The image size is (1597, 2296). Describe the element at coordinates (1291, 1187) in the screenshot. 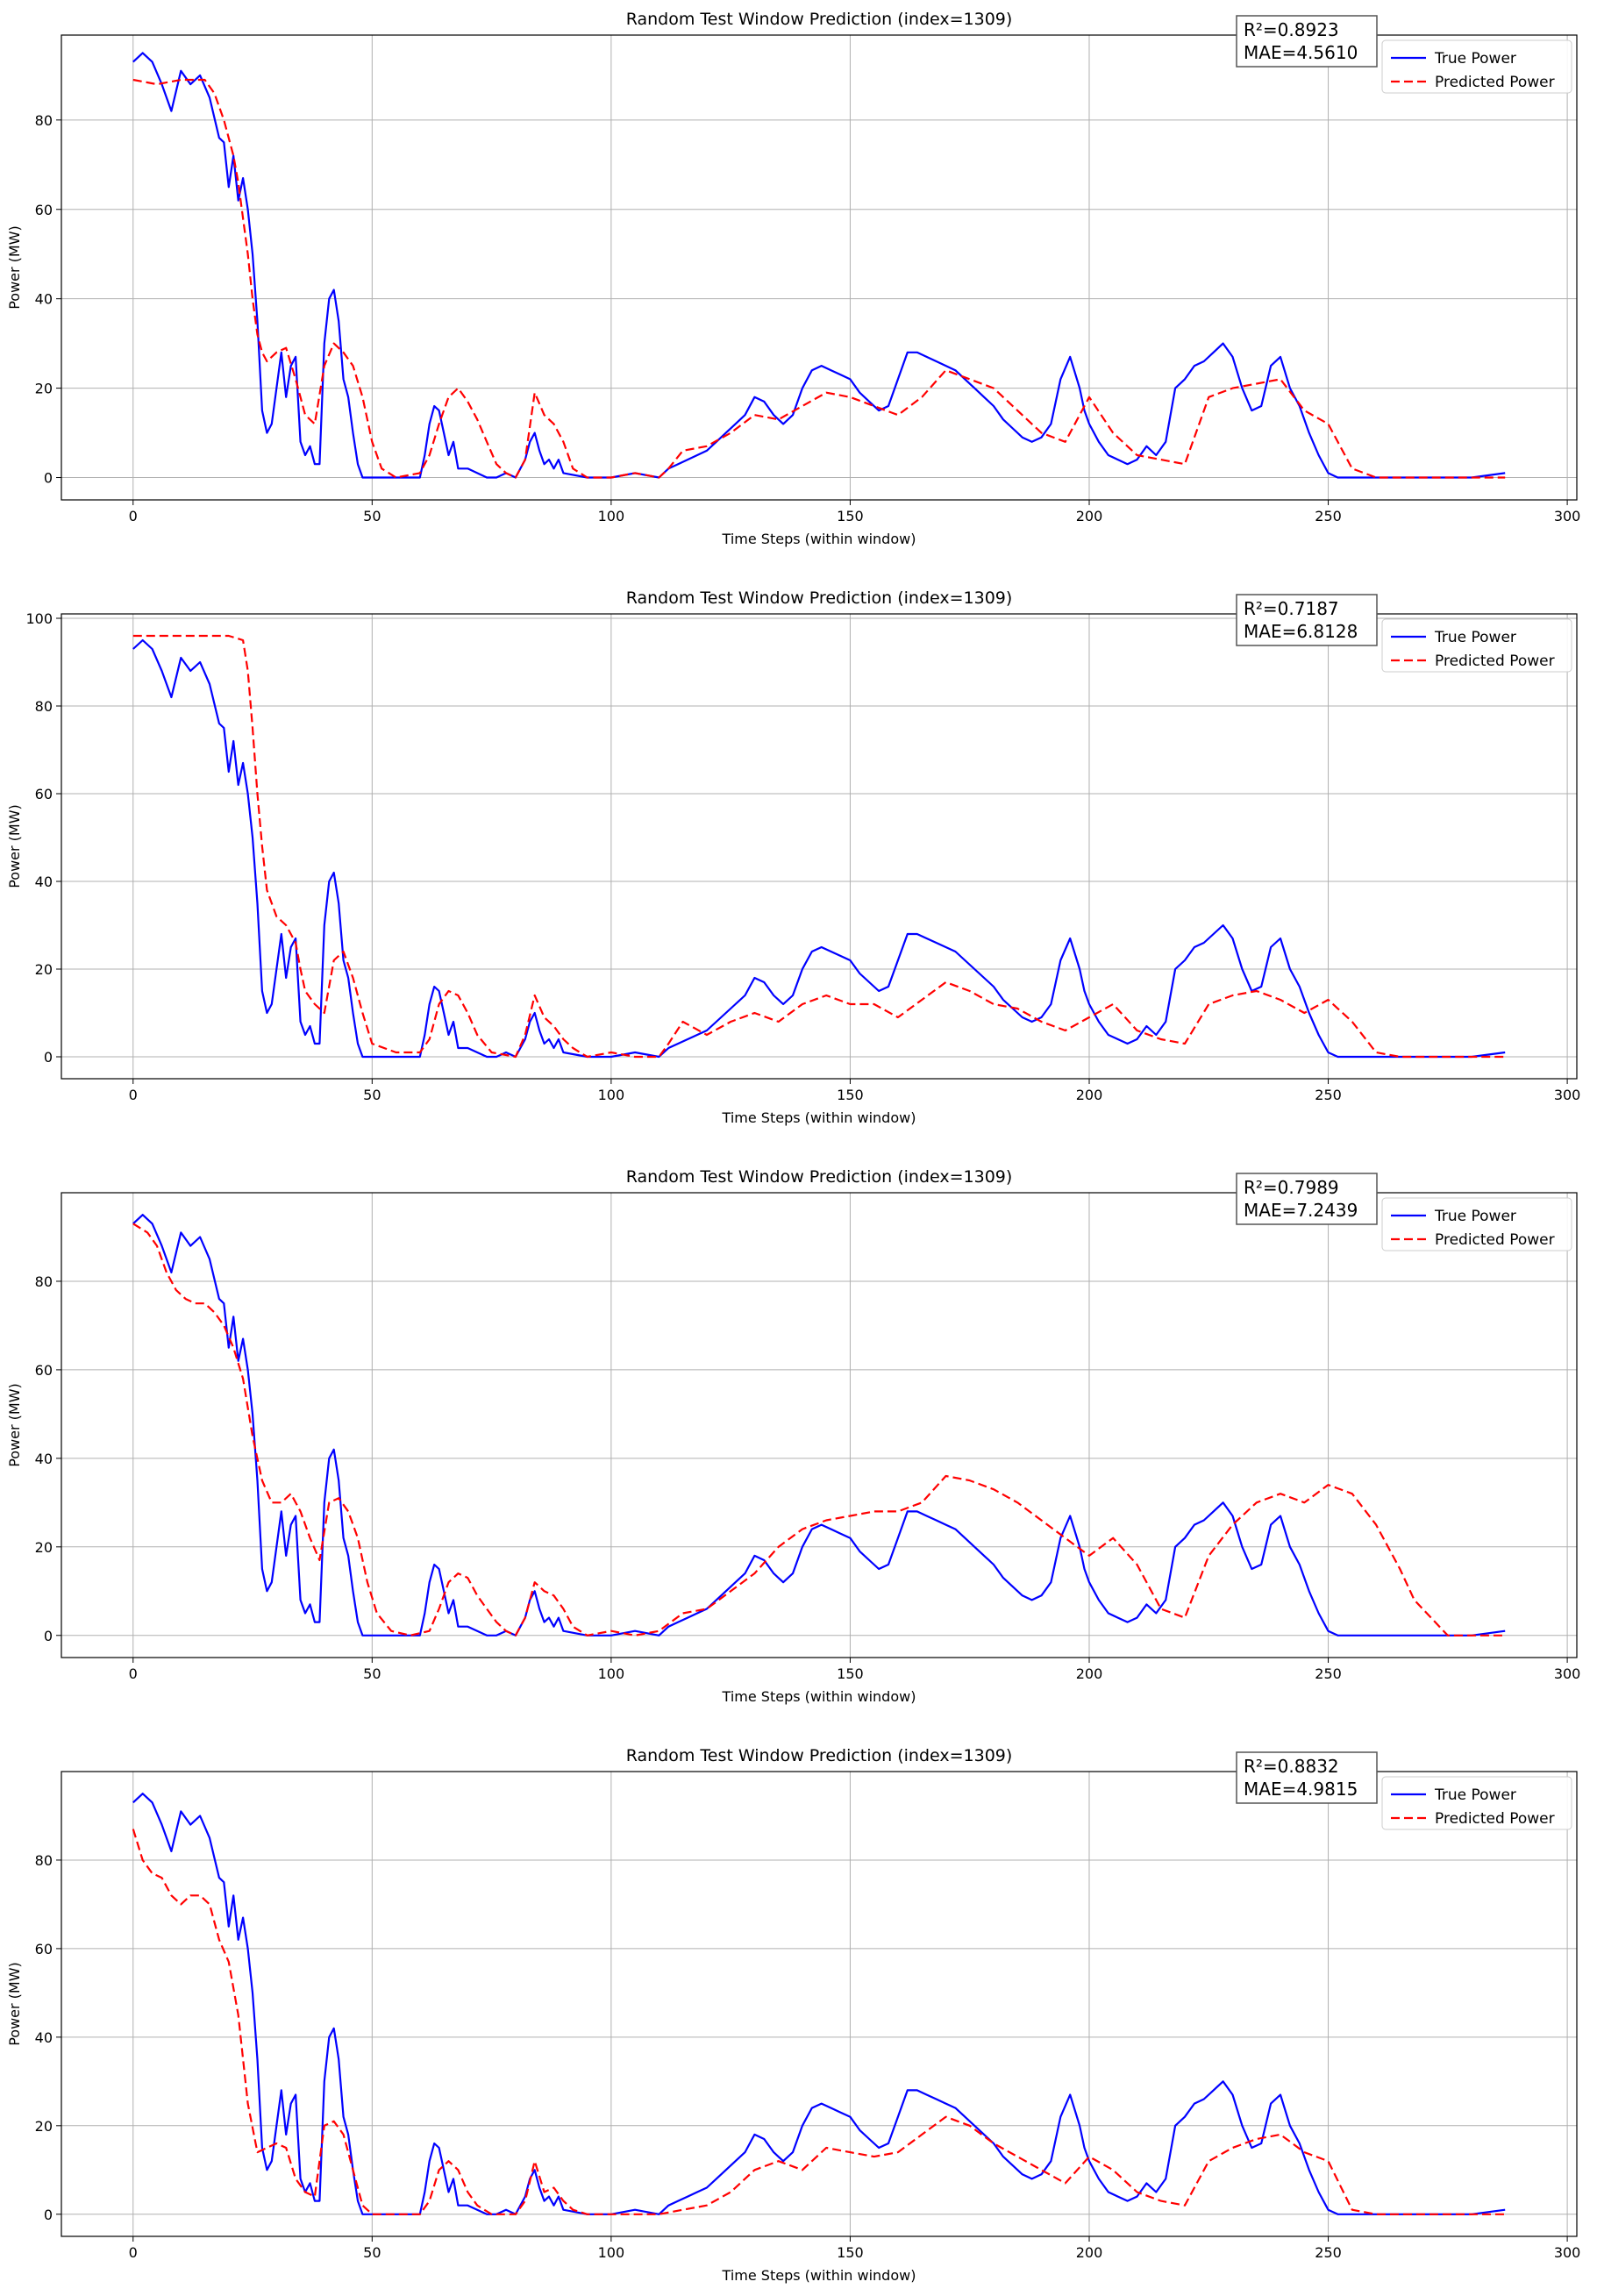

I see `r2-value: R²=0.7989` at that location.